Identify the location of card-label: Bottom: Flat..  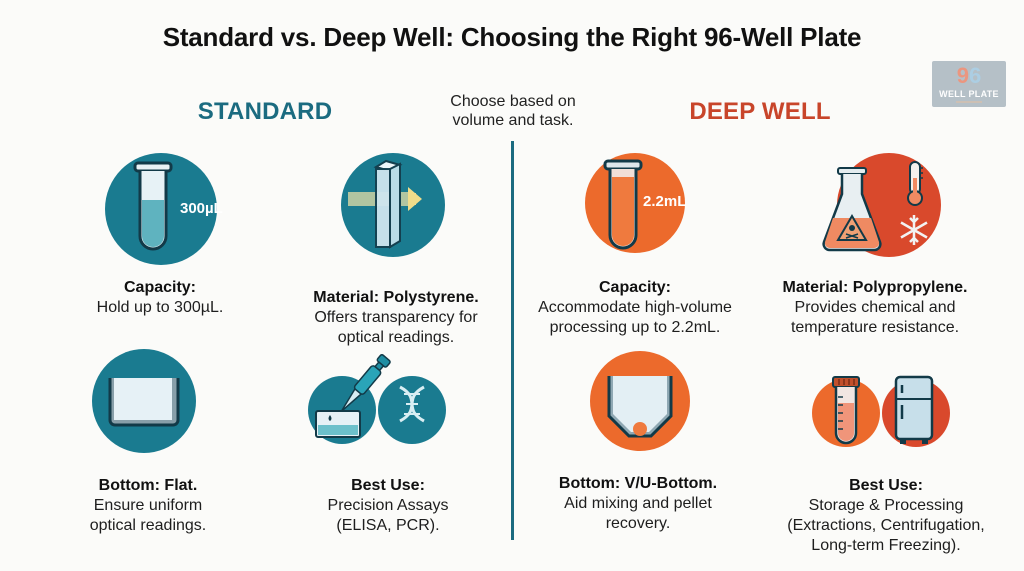
(148, 485).